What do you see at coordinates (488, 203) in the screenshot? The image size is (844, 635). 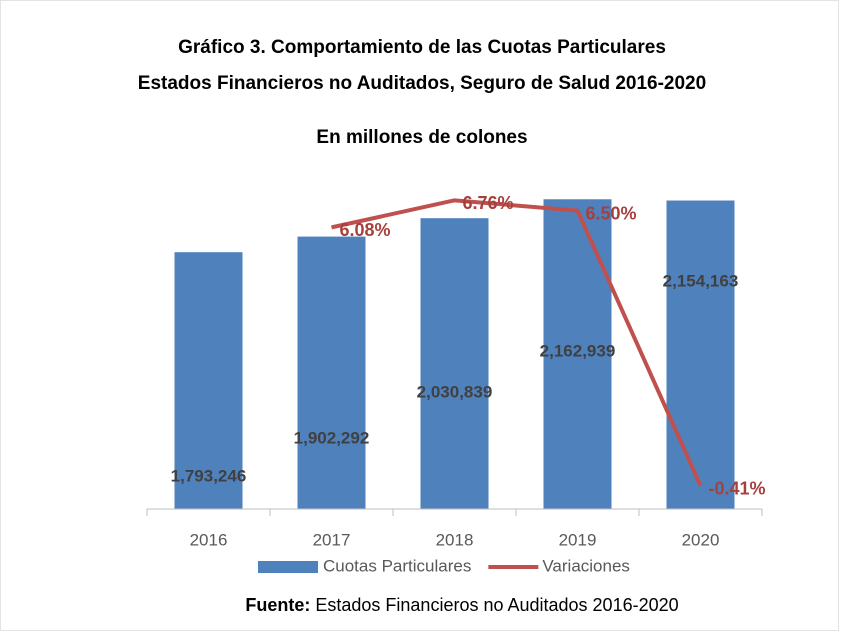 I see `data-label: 6.76%` at bounding box center [488, 203].